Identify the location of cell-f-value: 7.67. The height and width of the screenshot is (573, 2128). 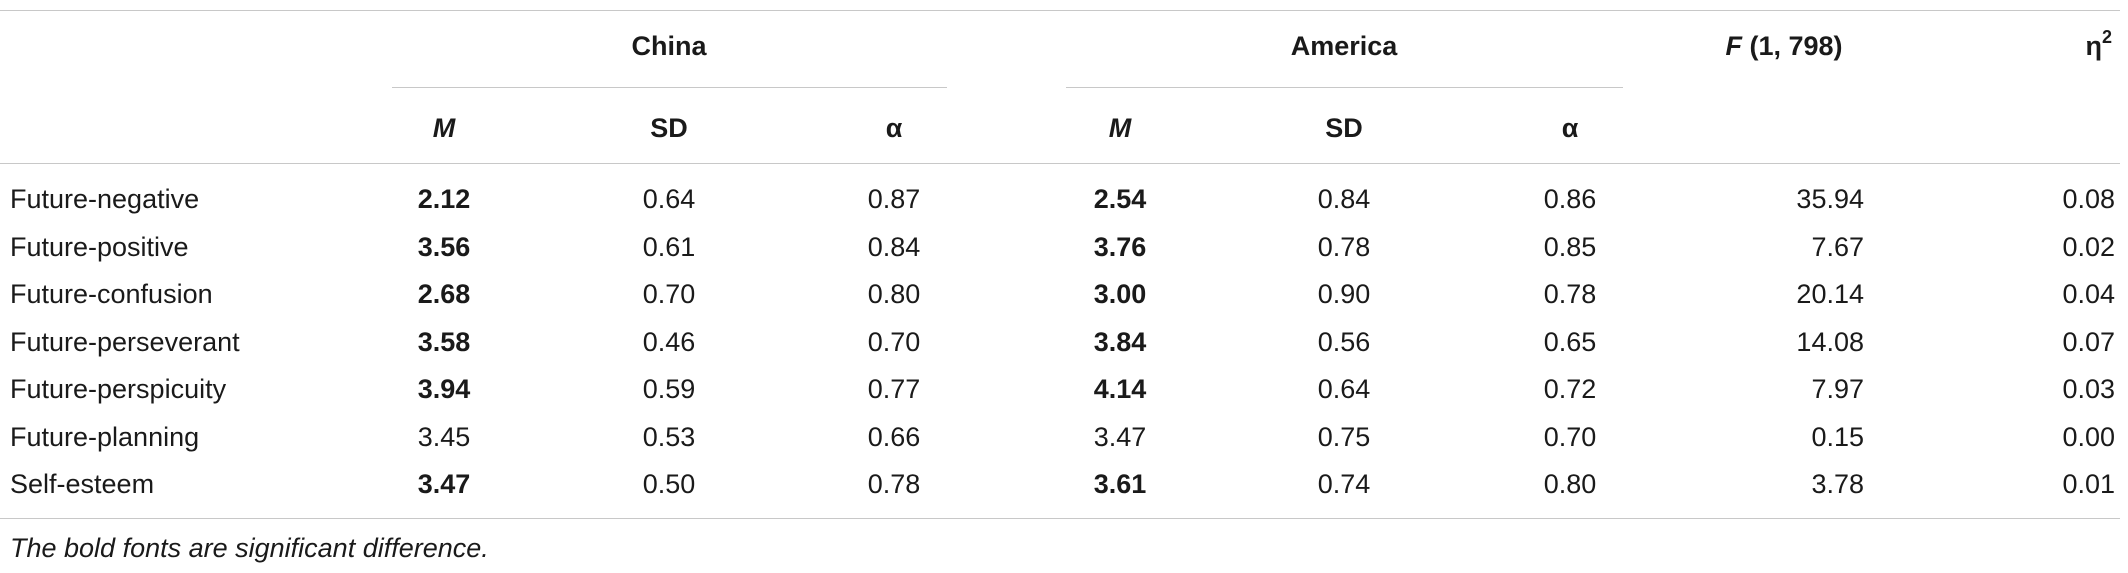
(1837, 246).